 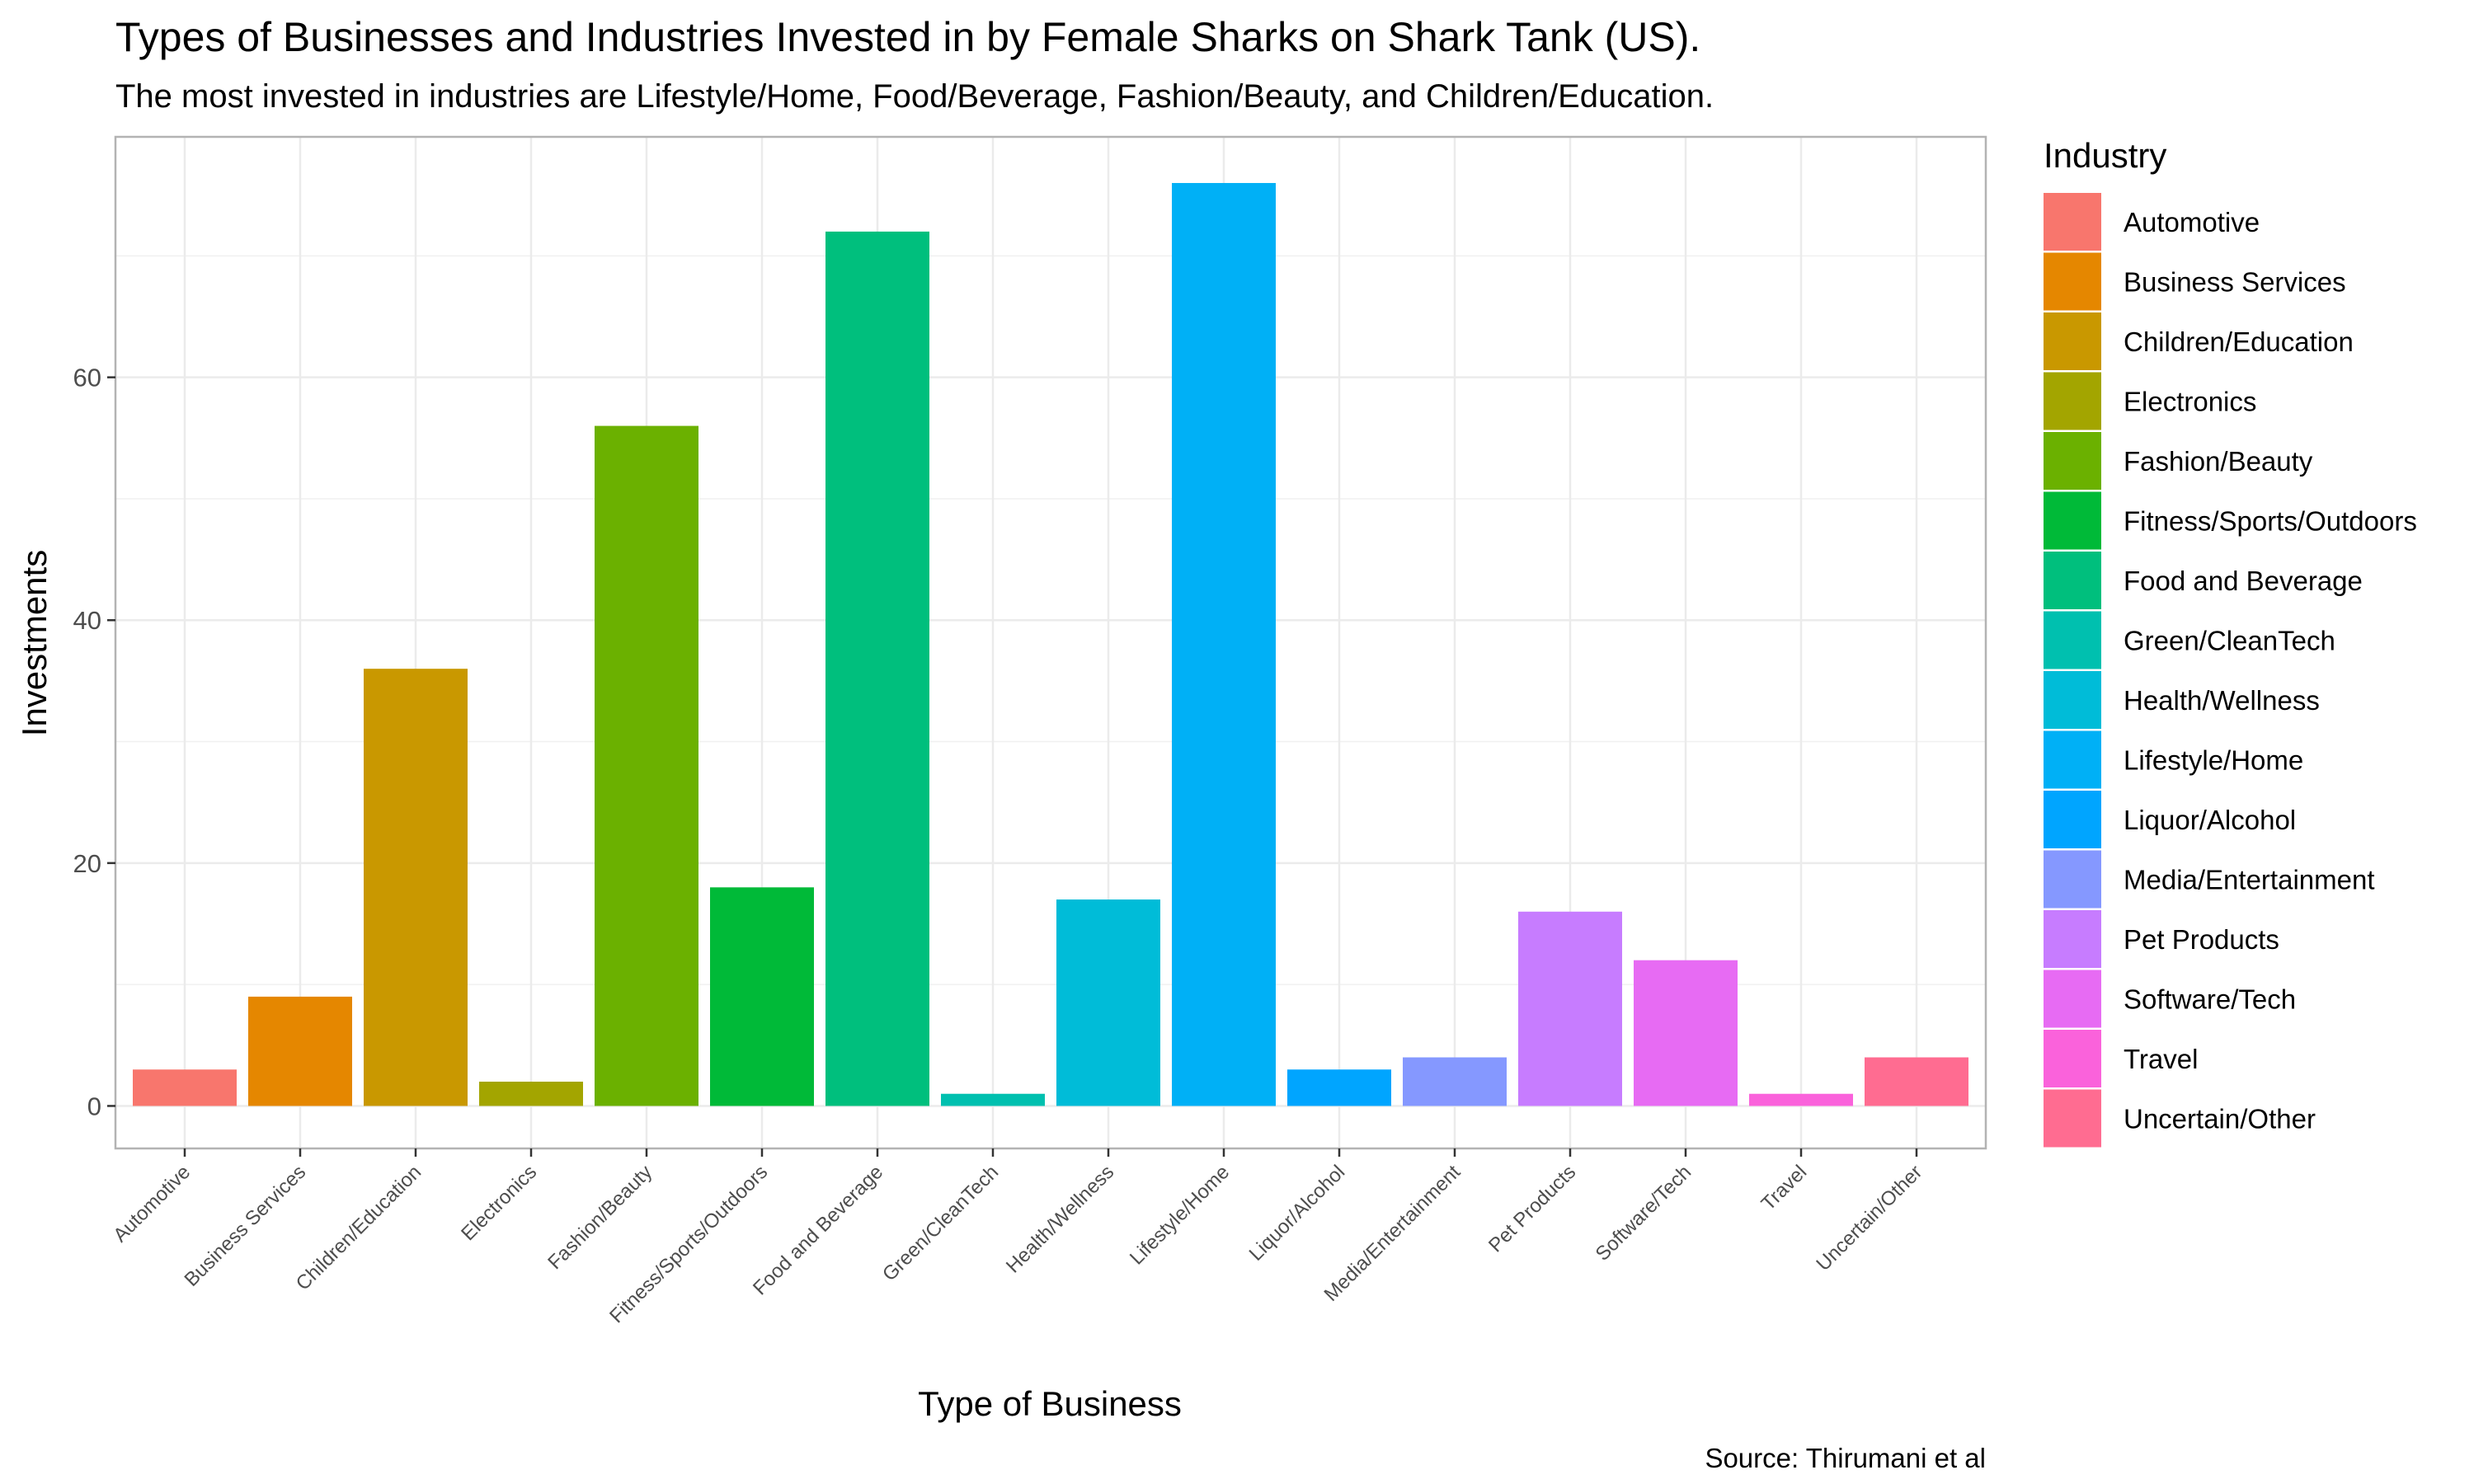 I want to click on x-tick-label: Health/Wellness, so click(x=1060, y=1219).